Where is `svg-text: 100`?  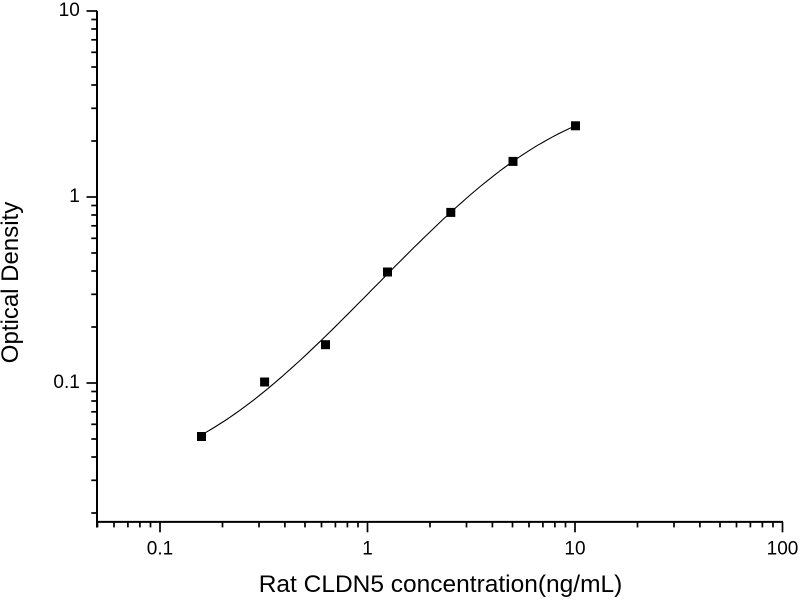 svg-text: 100 is located at coordinates (783, 549).